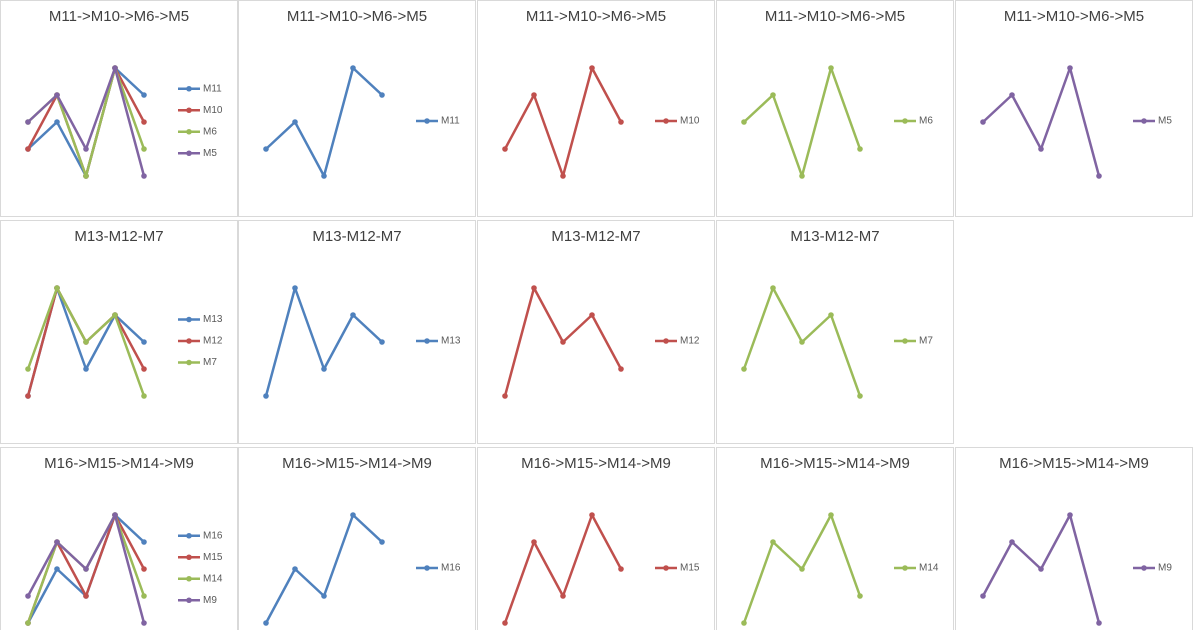 The width and height of the screenshot is (1200, 630). I want to click on chart-panel: M13-M12-M7 M12, so click(596, 332).